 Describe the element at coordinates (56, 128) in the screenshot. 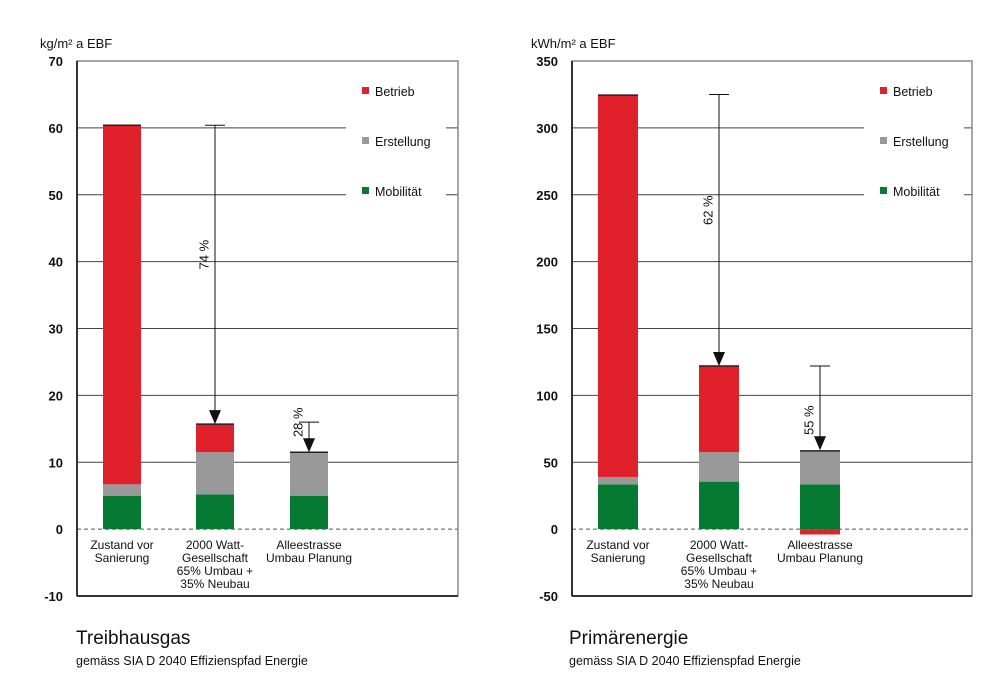

I see `y-tick-label: 60` at that location.